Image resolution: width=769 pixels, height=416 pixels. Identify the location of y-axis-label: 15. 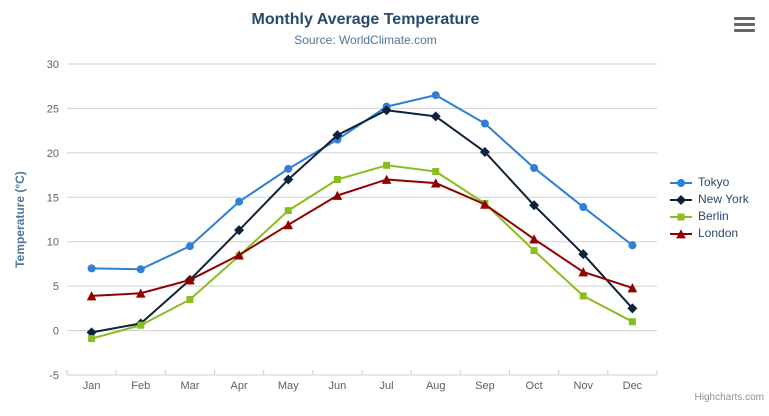
(53, 198).